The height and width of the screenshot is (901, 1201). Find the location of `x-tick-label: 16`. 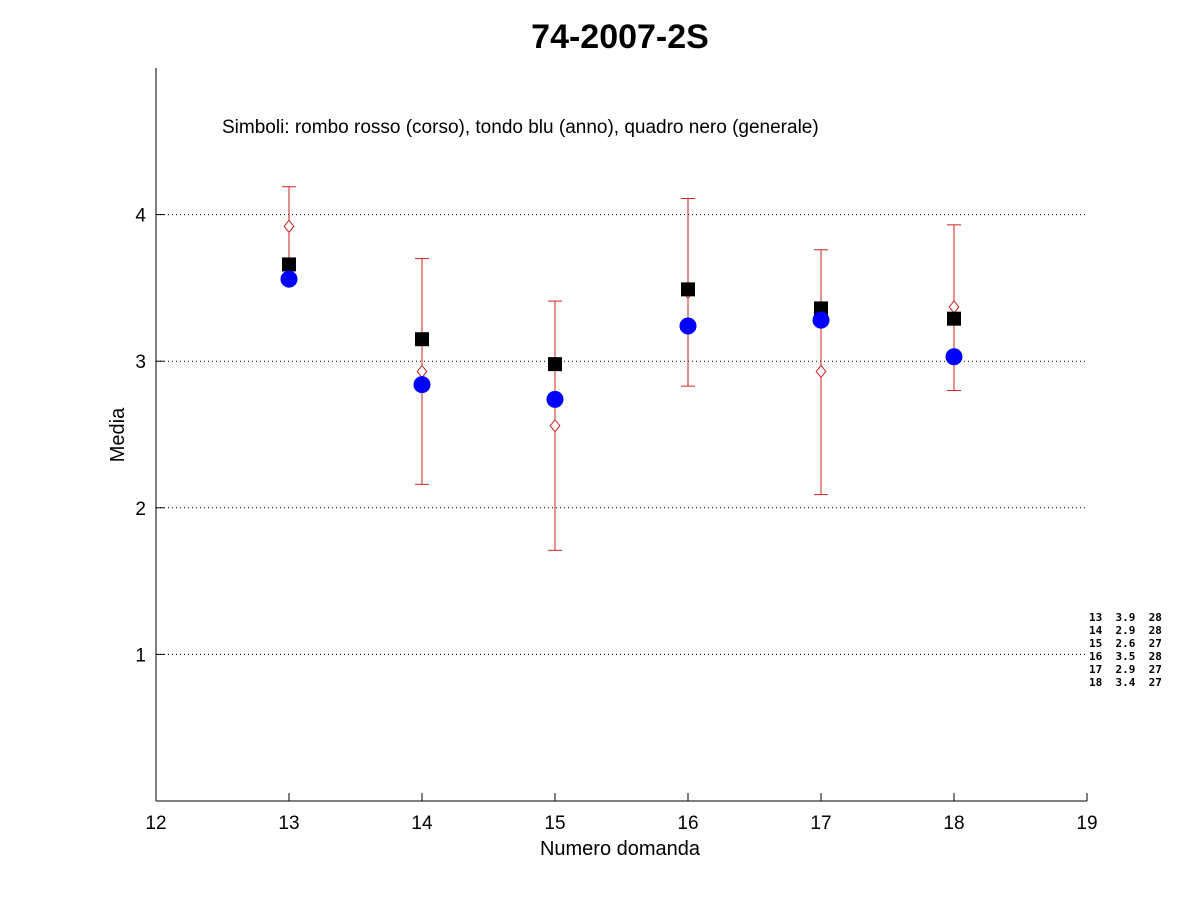

x-tick-label: 16 is located at coordinates (687, 823).